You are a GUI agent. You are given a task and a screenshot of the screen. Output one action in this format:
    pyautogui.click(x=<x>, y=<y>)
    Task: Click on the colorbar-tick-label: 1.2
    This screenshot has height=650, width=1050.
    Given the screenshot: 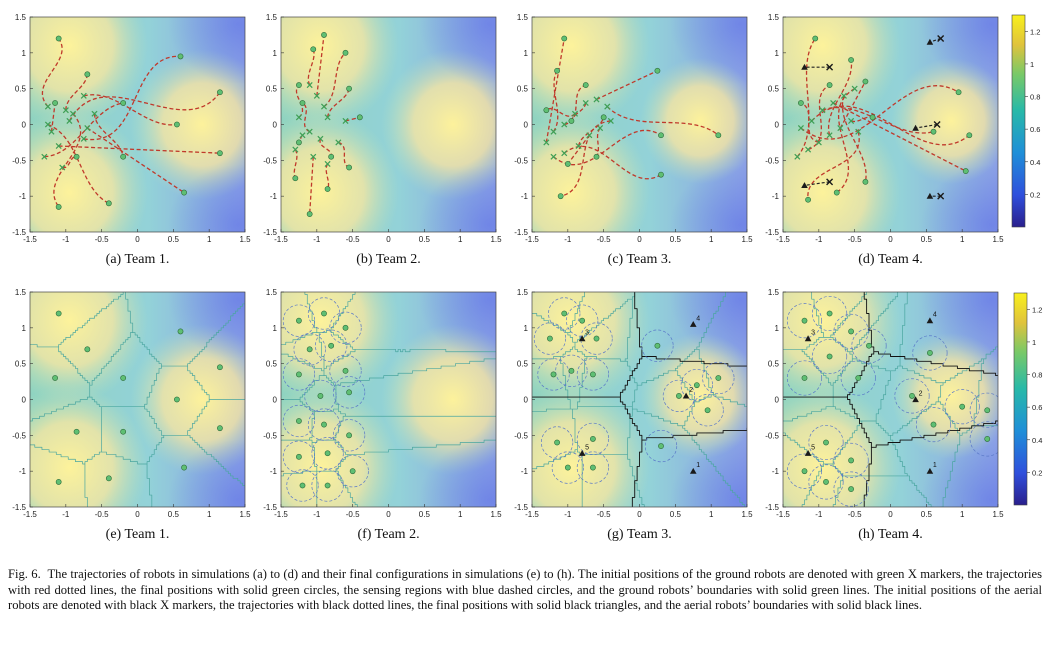 What is the action you would take?
    pyautogui.click(x=1035, y=31)
    